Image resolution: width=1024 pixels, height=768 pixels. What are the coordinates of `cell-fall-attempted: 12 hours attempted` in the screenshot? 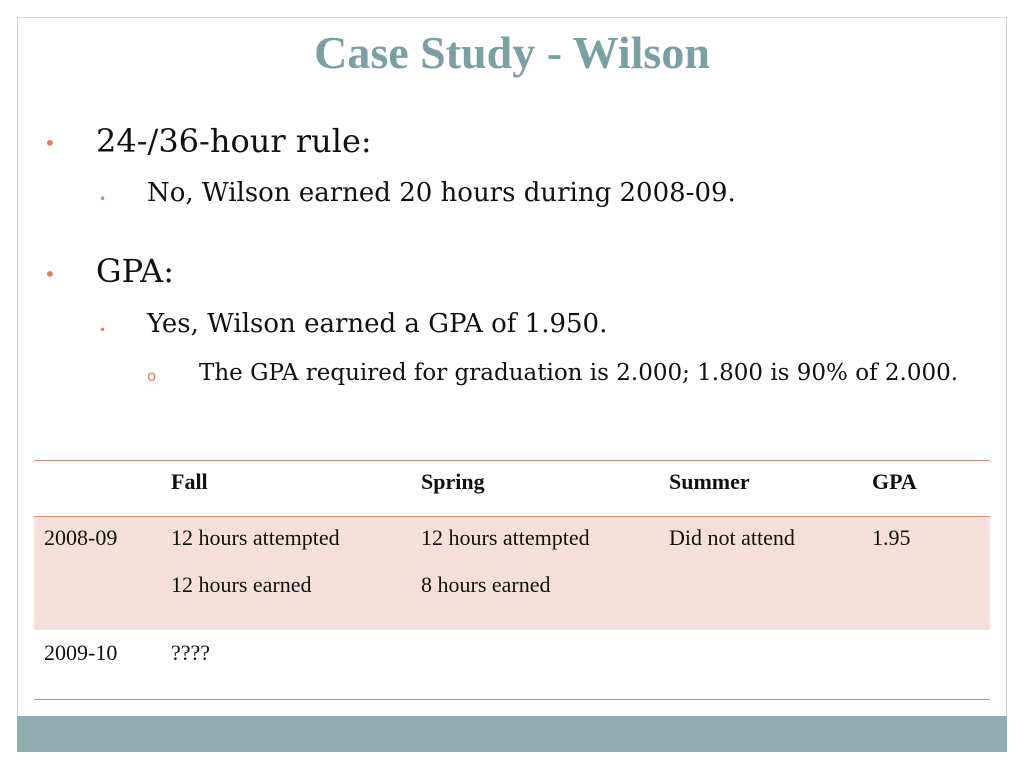 It's located at (255, 537).